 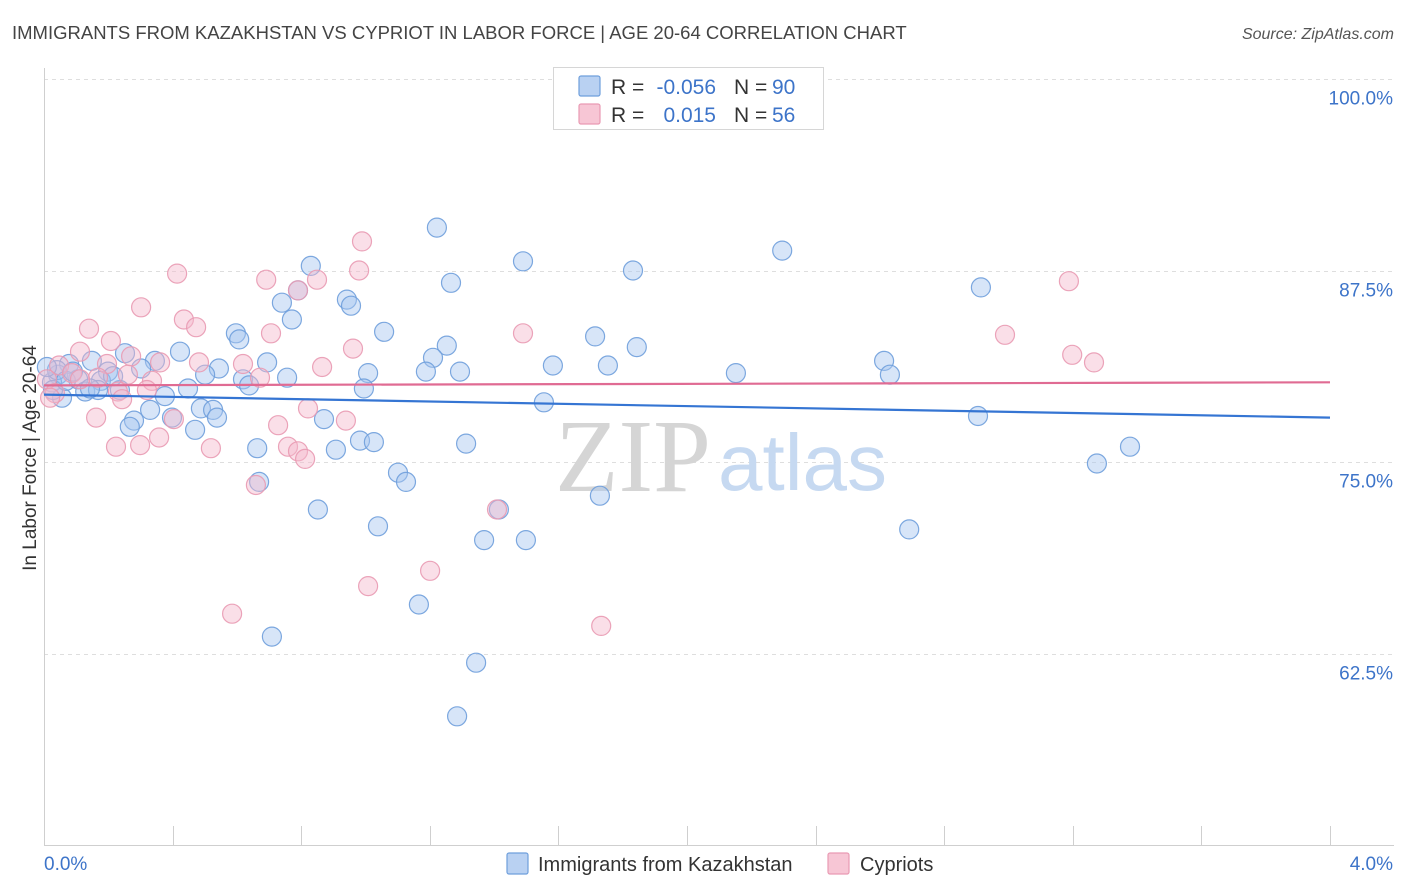 What do you see at coordinates (838, 863) in the screenshot?
I see `series-legend-swatch-cypriots` at bounding box center [838, 863].